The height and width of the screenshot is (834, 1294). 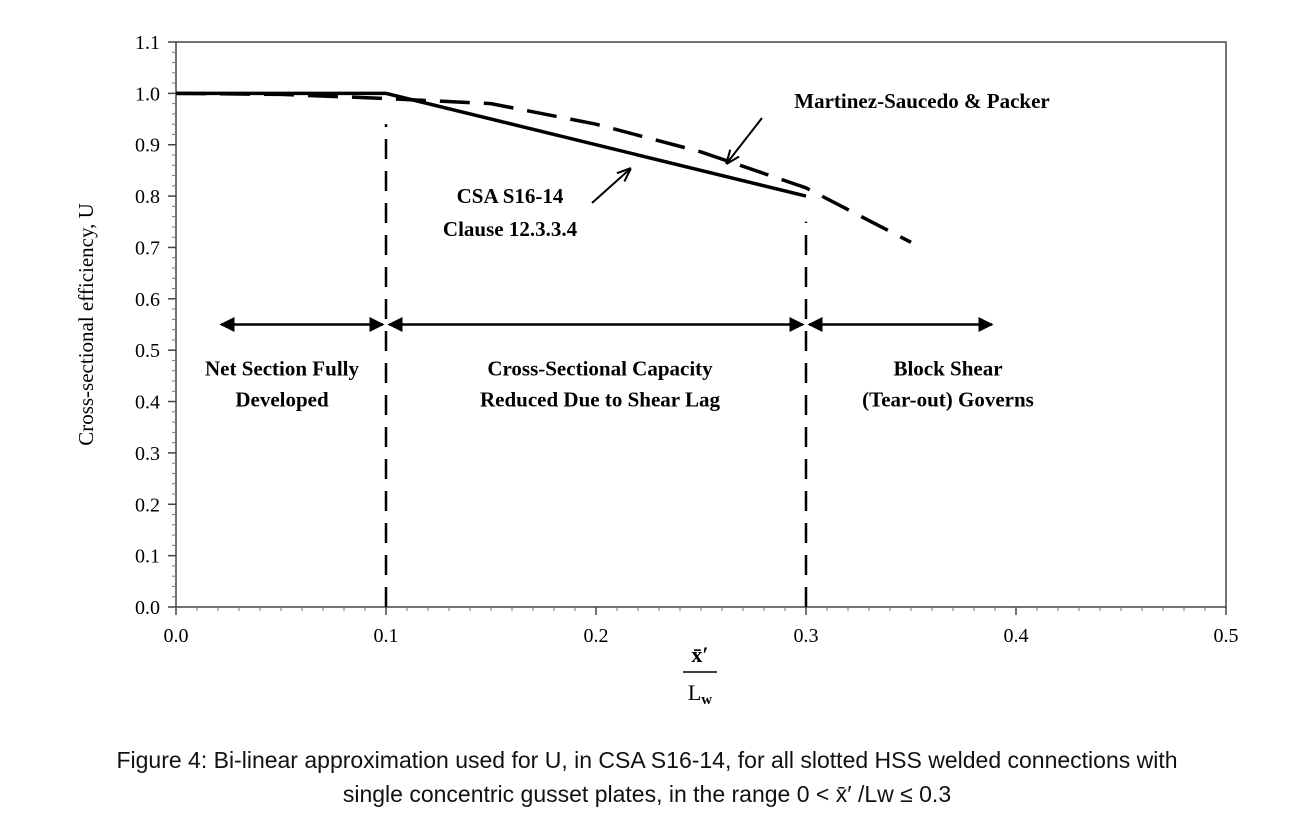 What do you see at coordinates (282, 400) in the screenshot?
I see `region-label-line2: Developed` at bounding box center [282, 400].